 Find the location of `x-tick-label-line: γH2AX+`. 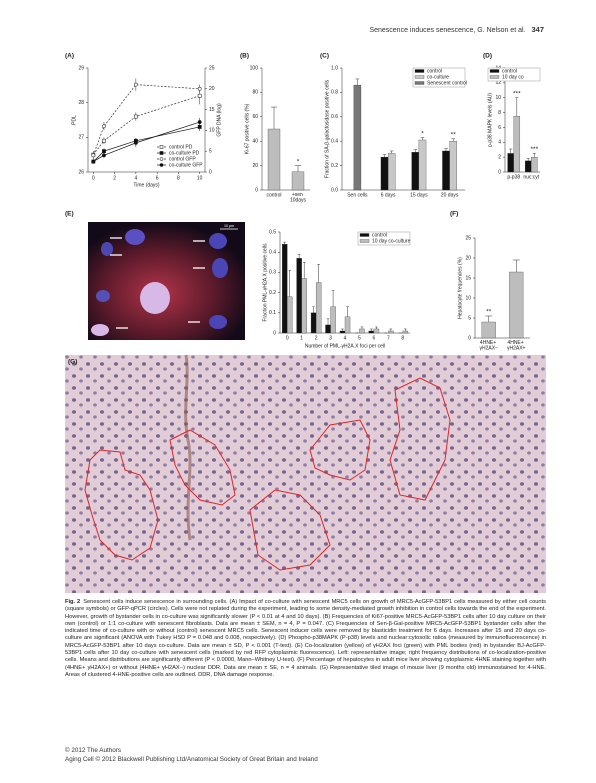

x-tick-label-line: γH2AX+ is located at coordinates (516, 349).